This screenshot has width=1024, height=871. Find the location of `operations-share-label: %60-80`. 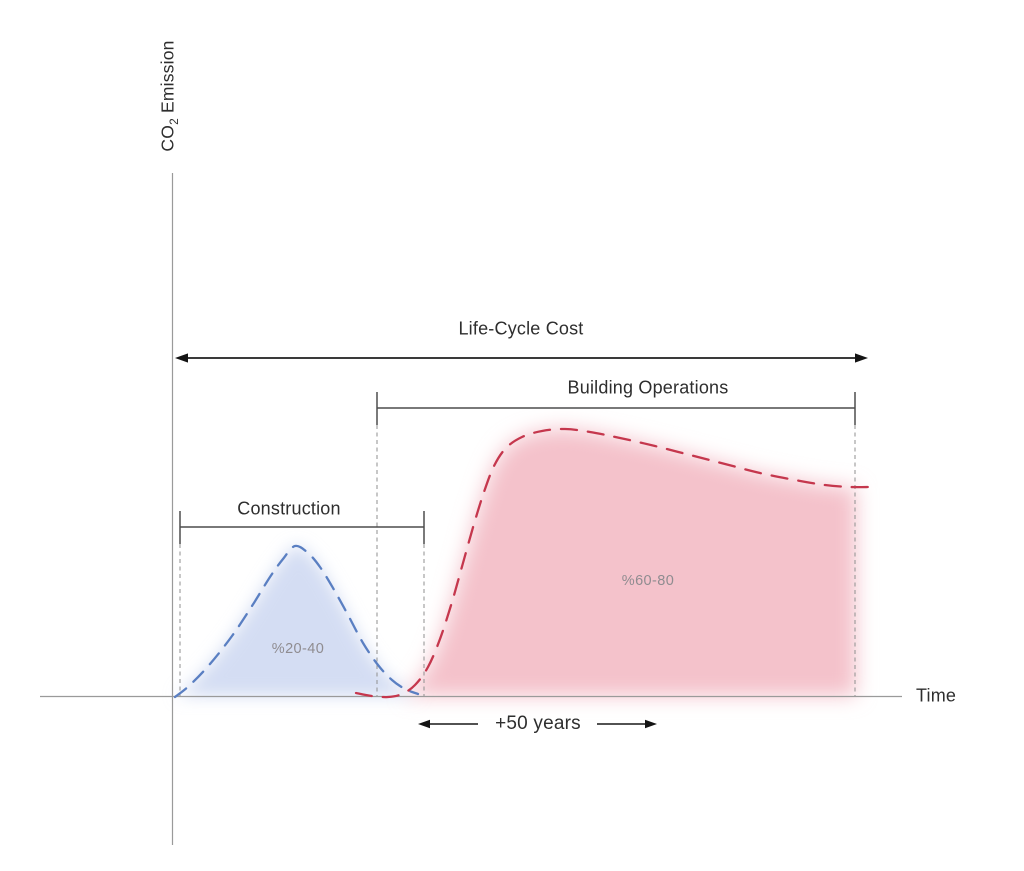

operations-share-label: %60-80 is located at coordinates (648, 581).